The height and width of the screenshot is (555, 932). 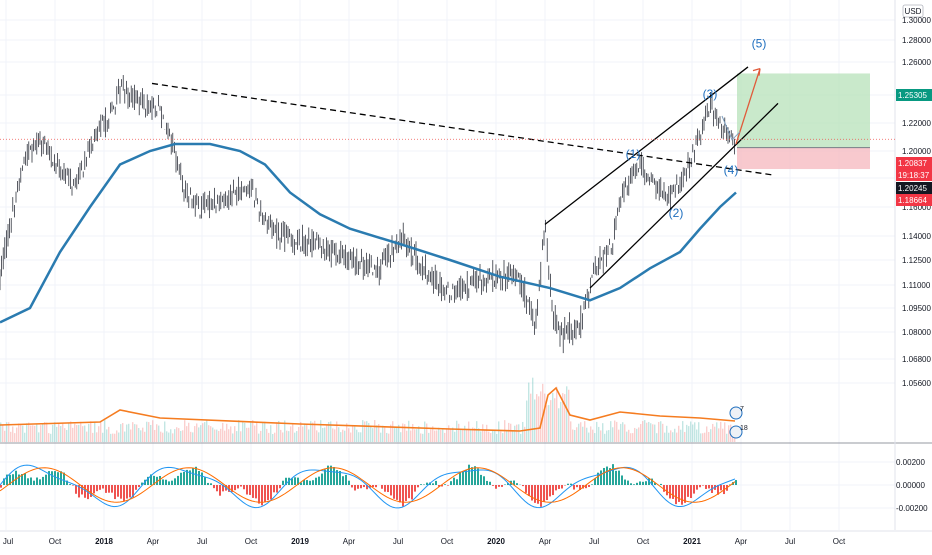 I want to click on price-tick-label: 1.30000, so click(x=916, y=20).